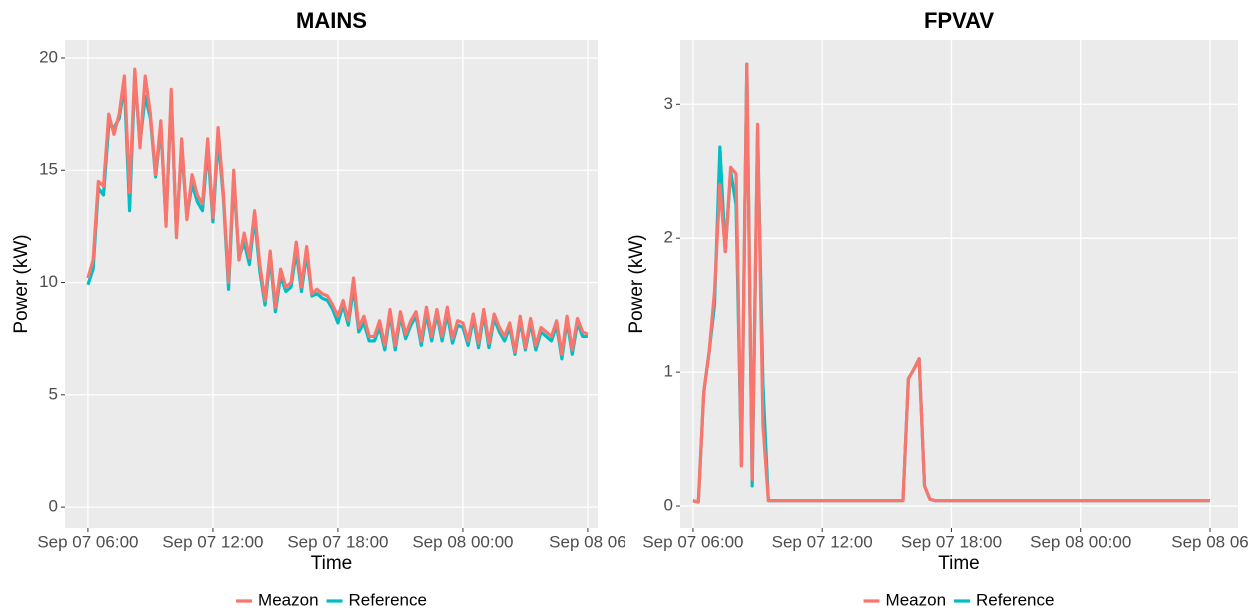 This screenshot has width=1250, height=611. I want to click on y-tick-label: 5, so click(53, 393).